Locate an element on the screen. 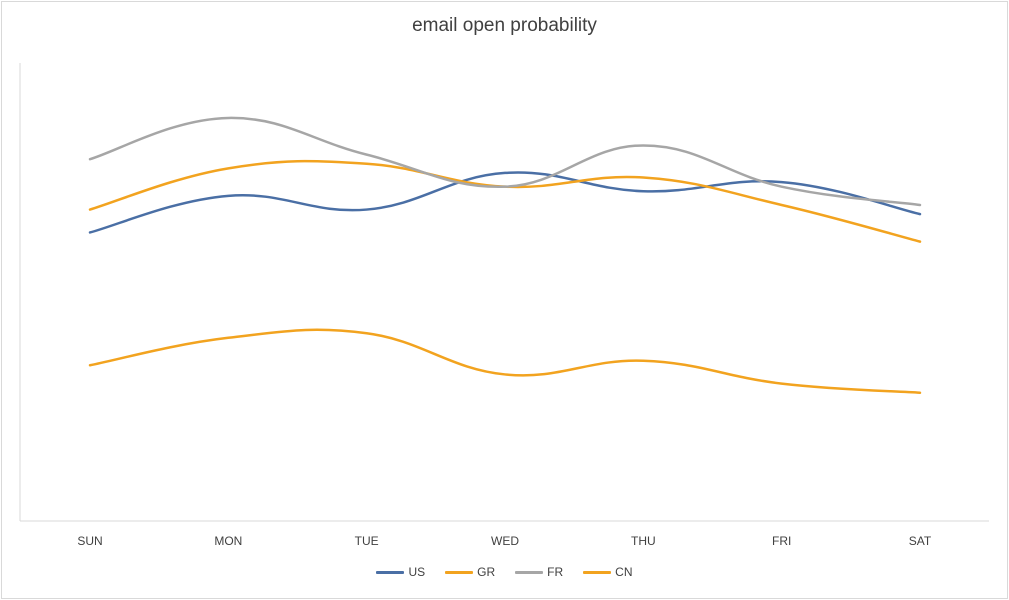 This screenshot has width=1009, height=600. series-line-fr is located at coordinates (505, 161).